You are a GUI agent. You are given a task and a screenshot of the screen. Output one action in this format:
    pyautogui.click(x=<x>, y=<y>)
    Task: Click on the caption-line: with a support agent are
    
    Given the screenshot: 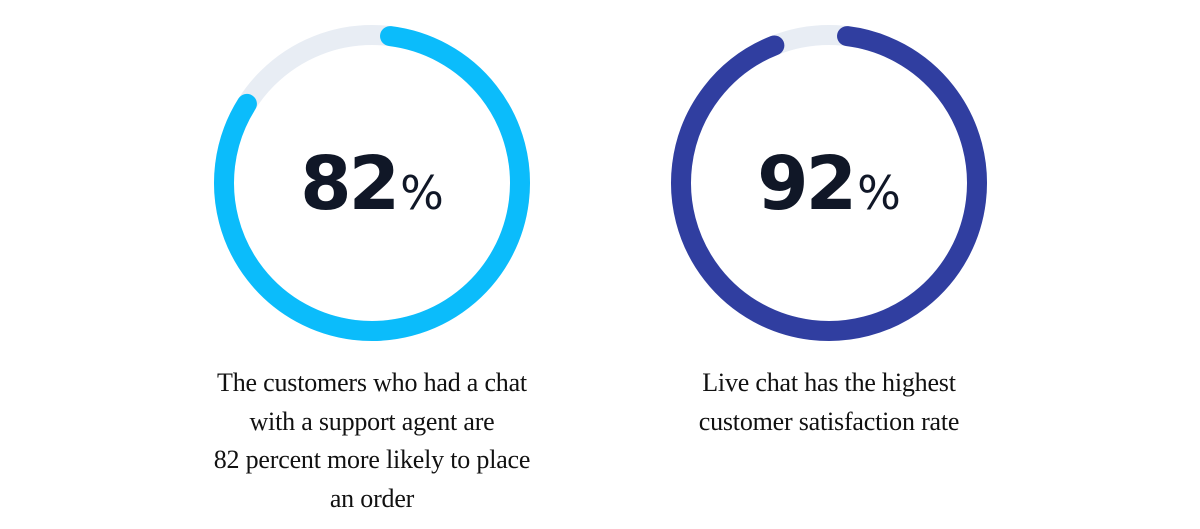 What is the action you would take?
    pyautogui.click(x=372, y=421)
    